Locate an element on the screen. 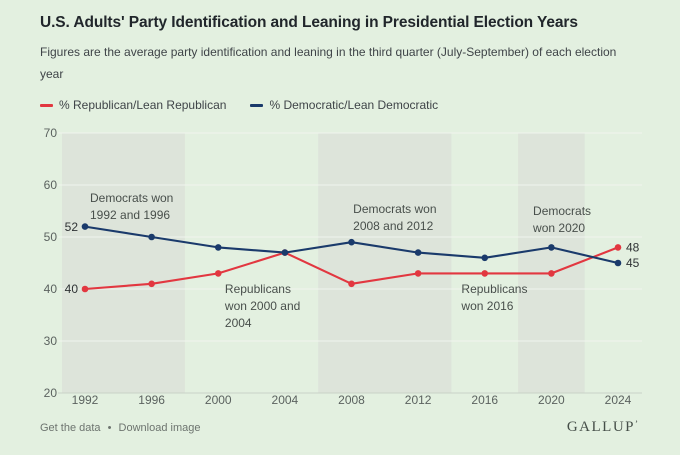 This screenshot has height=455, width=680. legend-item-democratic: % Democratic/Lean Democratic is located at coordinates (344, 105).